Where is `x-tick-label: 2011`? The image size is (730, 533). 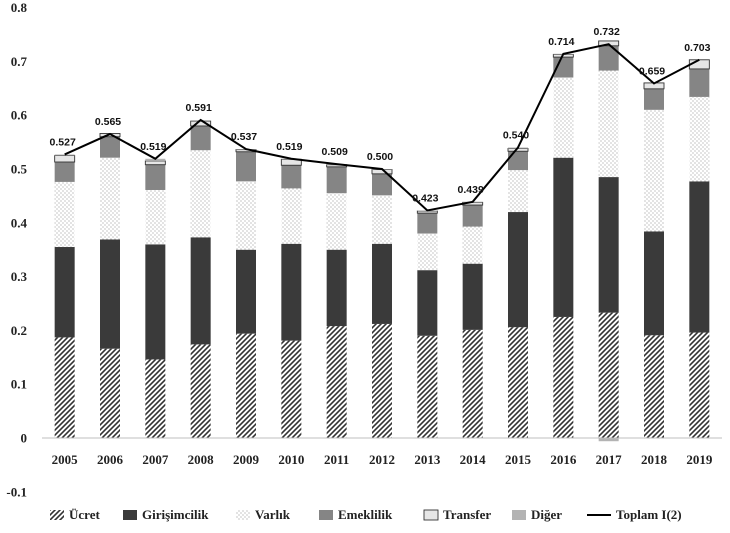
x-tick-label: 2011 is located at coordinates (336, 459).